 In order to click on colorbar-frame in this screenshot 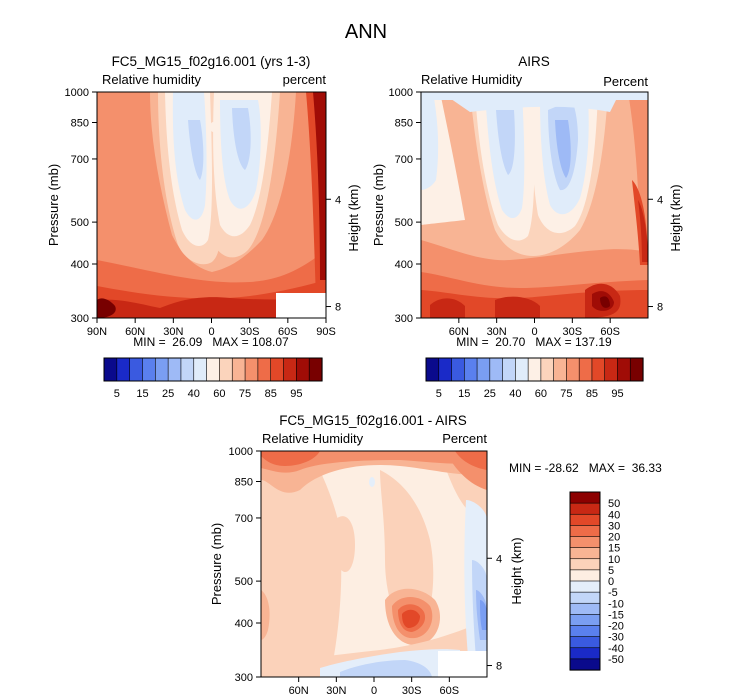, I will do `click(534, 369)`.